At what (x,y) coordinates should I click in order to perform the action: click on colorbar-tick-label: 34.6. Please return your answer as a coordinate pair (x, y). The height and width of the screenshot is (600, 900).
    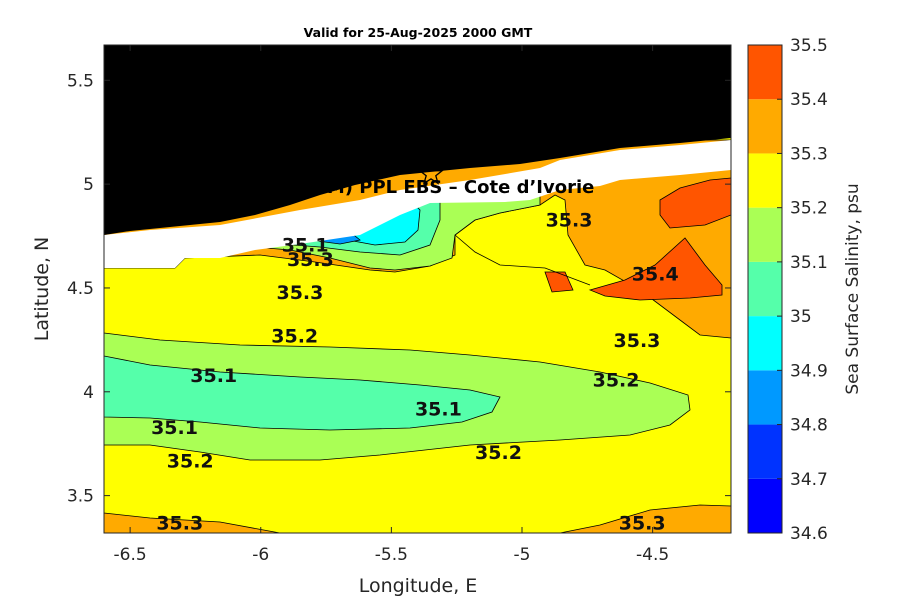
    Looking at the image, I should click on (809, 534).